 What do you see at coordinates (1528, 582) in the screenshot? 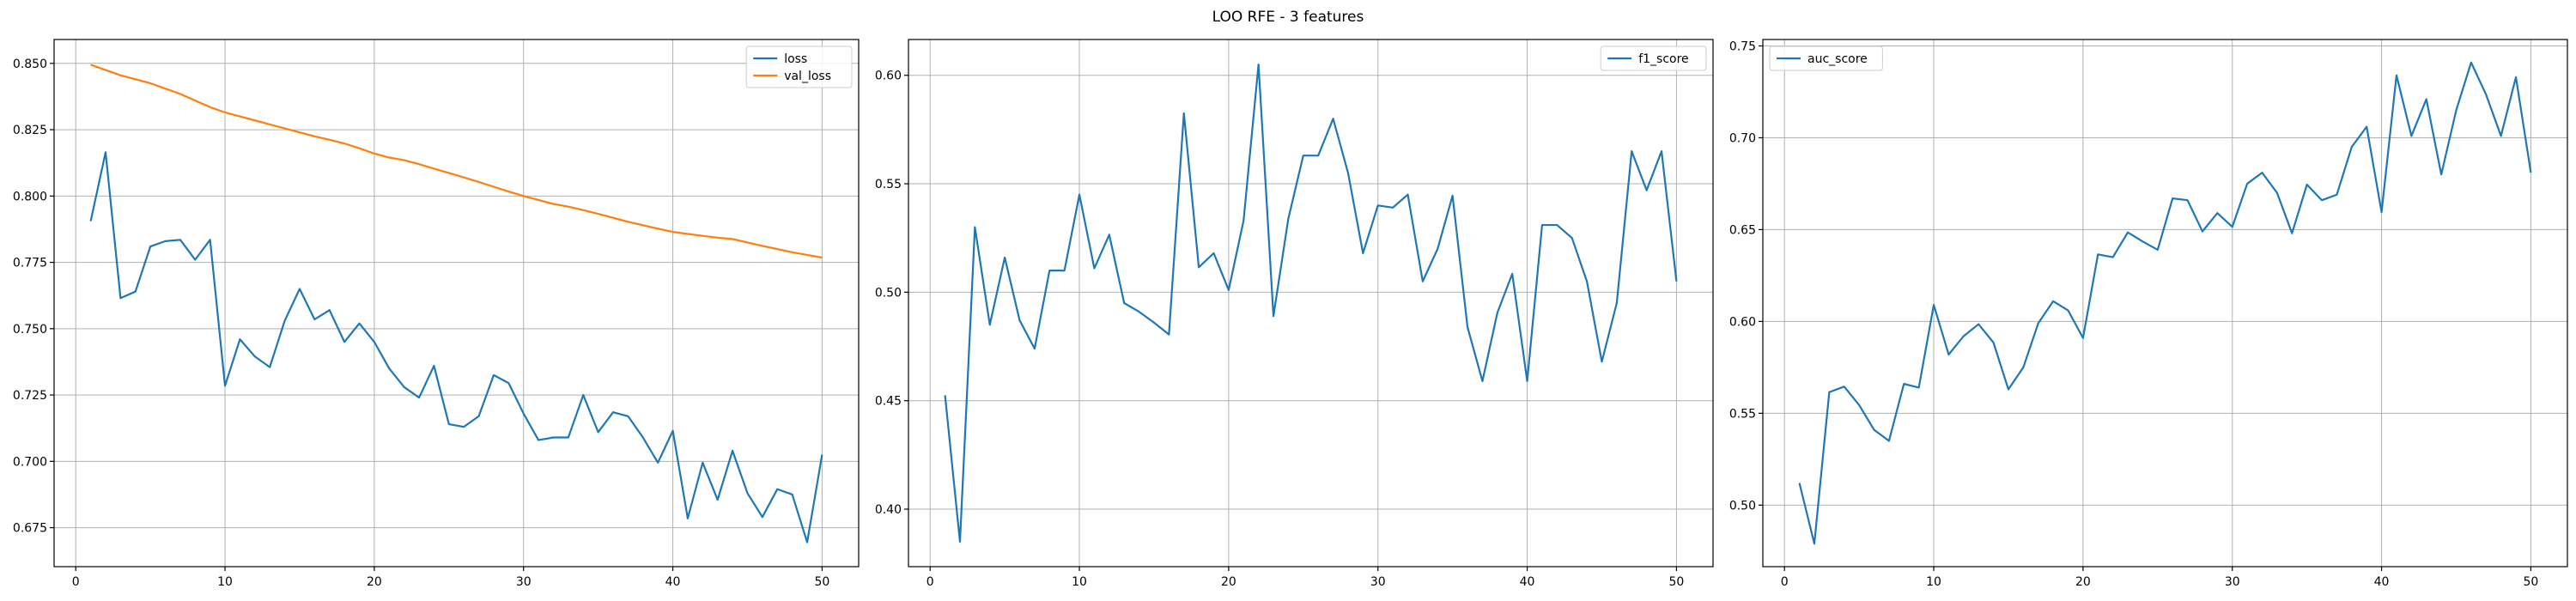
I see `chart-1-x-tick-label-4: 40` at bounding box center [1528, 582].